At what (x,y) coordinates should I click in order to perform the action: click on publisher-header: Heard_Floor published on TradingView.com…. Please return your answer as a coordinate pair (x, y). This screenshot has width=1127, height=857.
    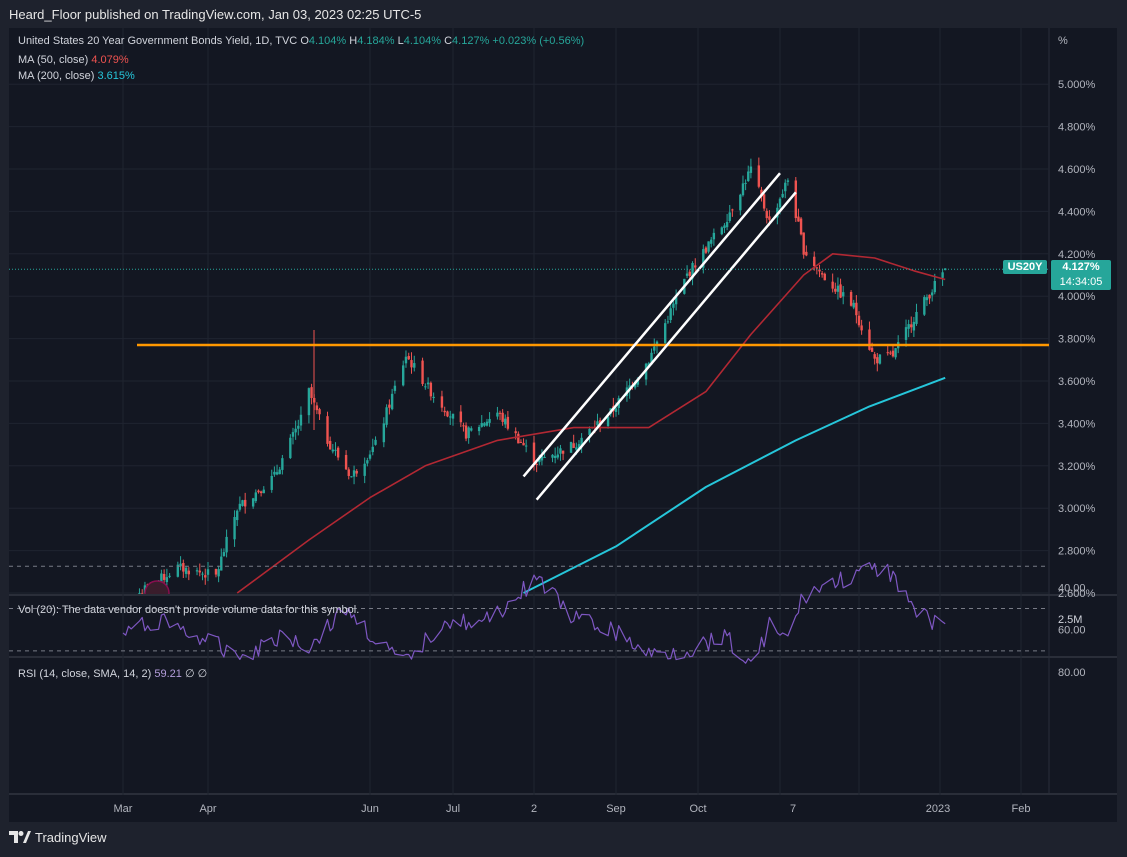
    Looking at the image, I should click on (563, 14).